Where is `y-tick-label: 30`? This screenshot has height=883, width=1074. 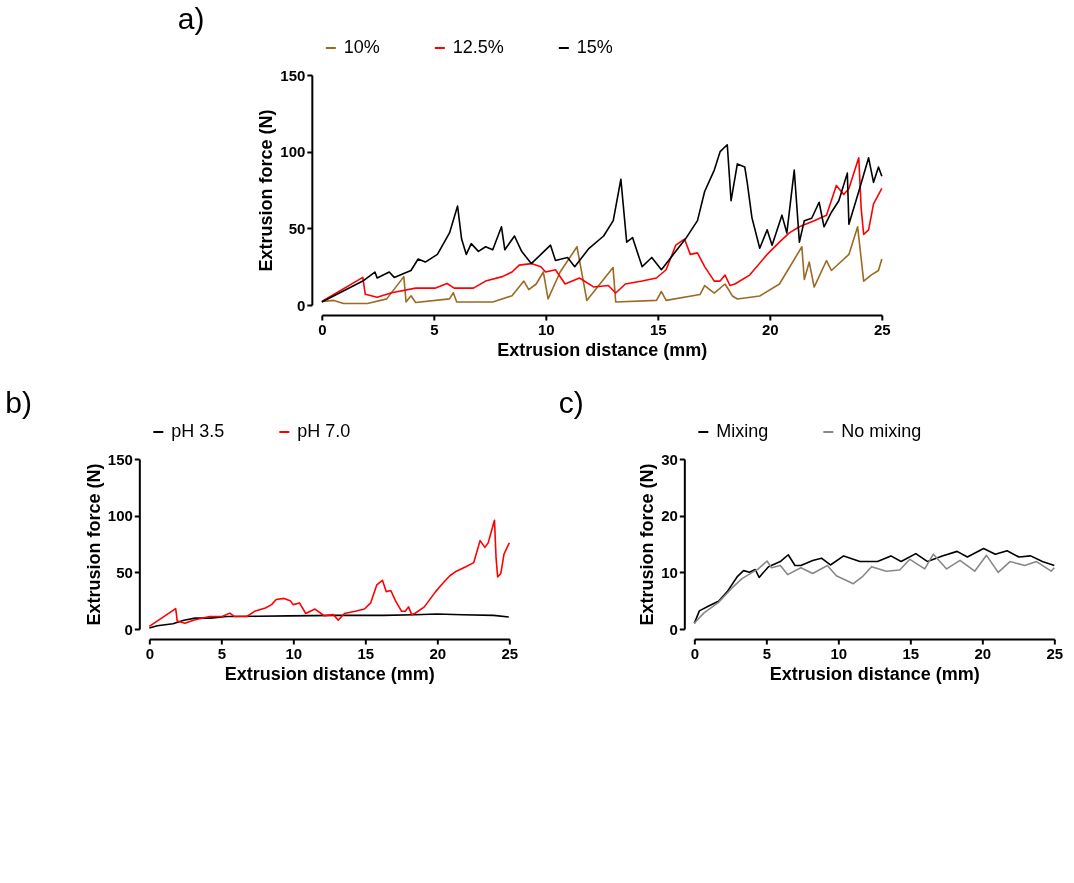 y-tick-label: 30 is located at coordinates (669, 459).